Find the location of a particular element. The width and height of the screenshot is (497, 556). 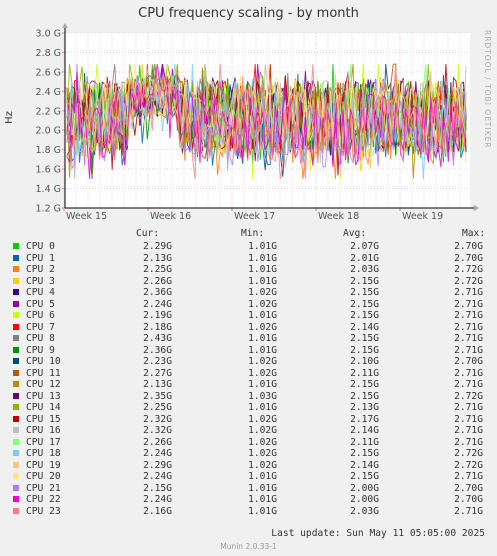

y-tick-label: 2.6 G is located at coordinates (49, 72).